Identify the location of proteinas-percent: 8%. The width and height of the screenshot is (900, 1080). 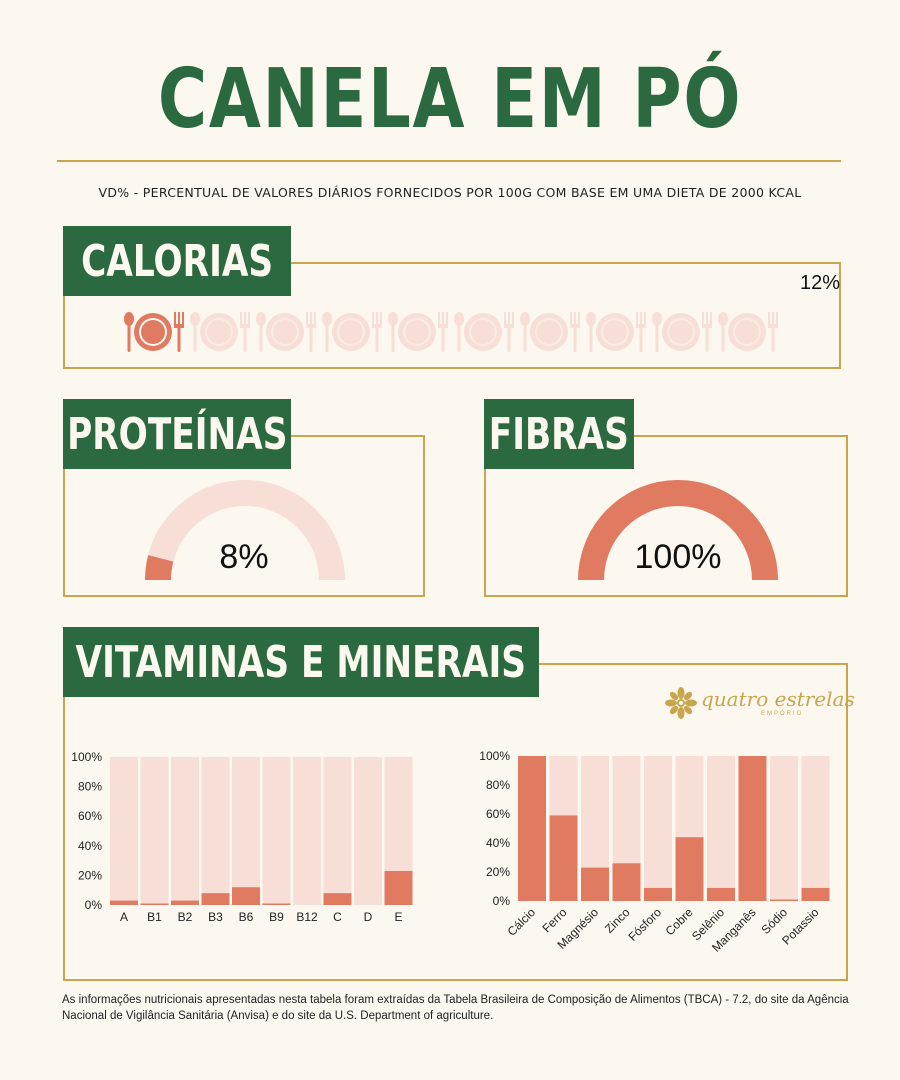
(244, 557).